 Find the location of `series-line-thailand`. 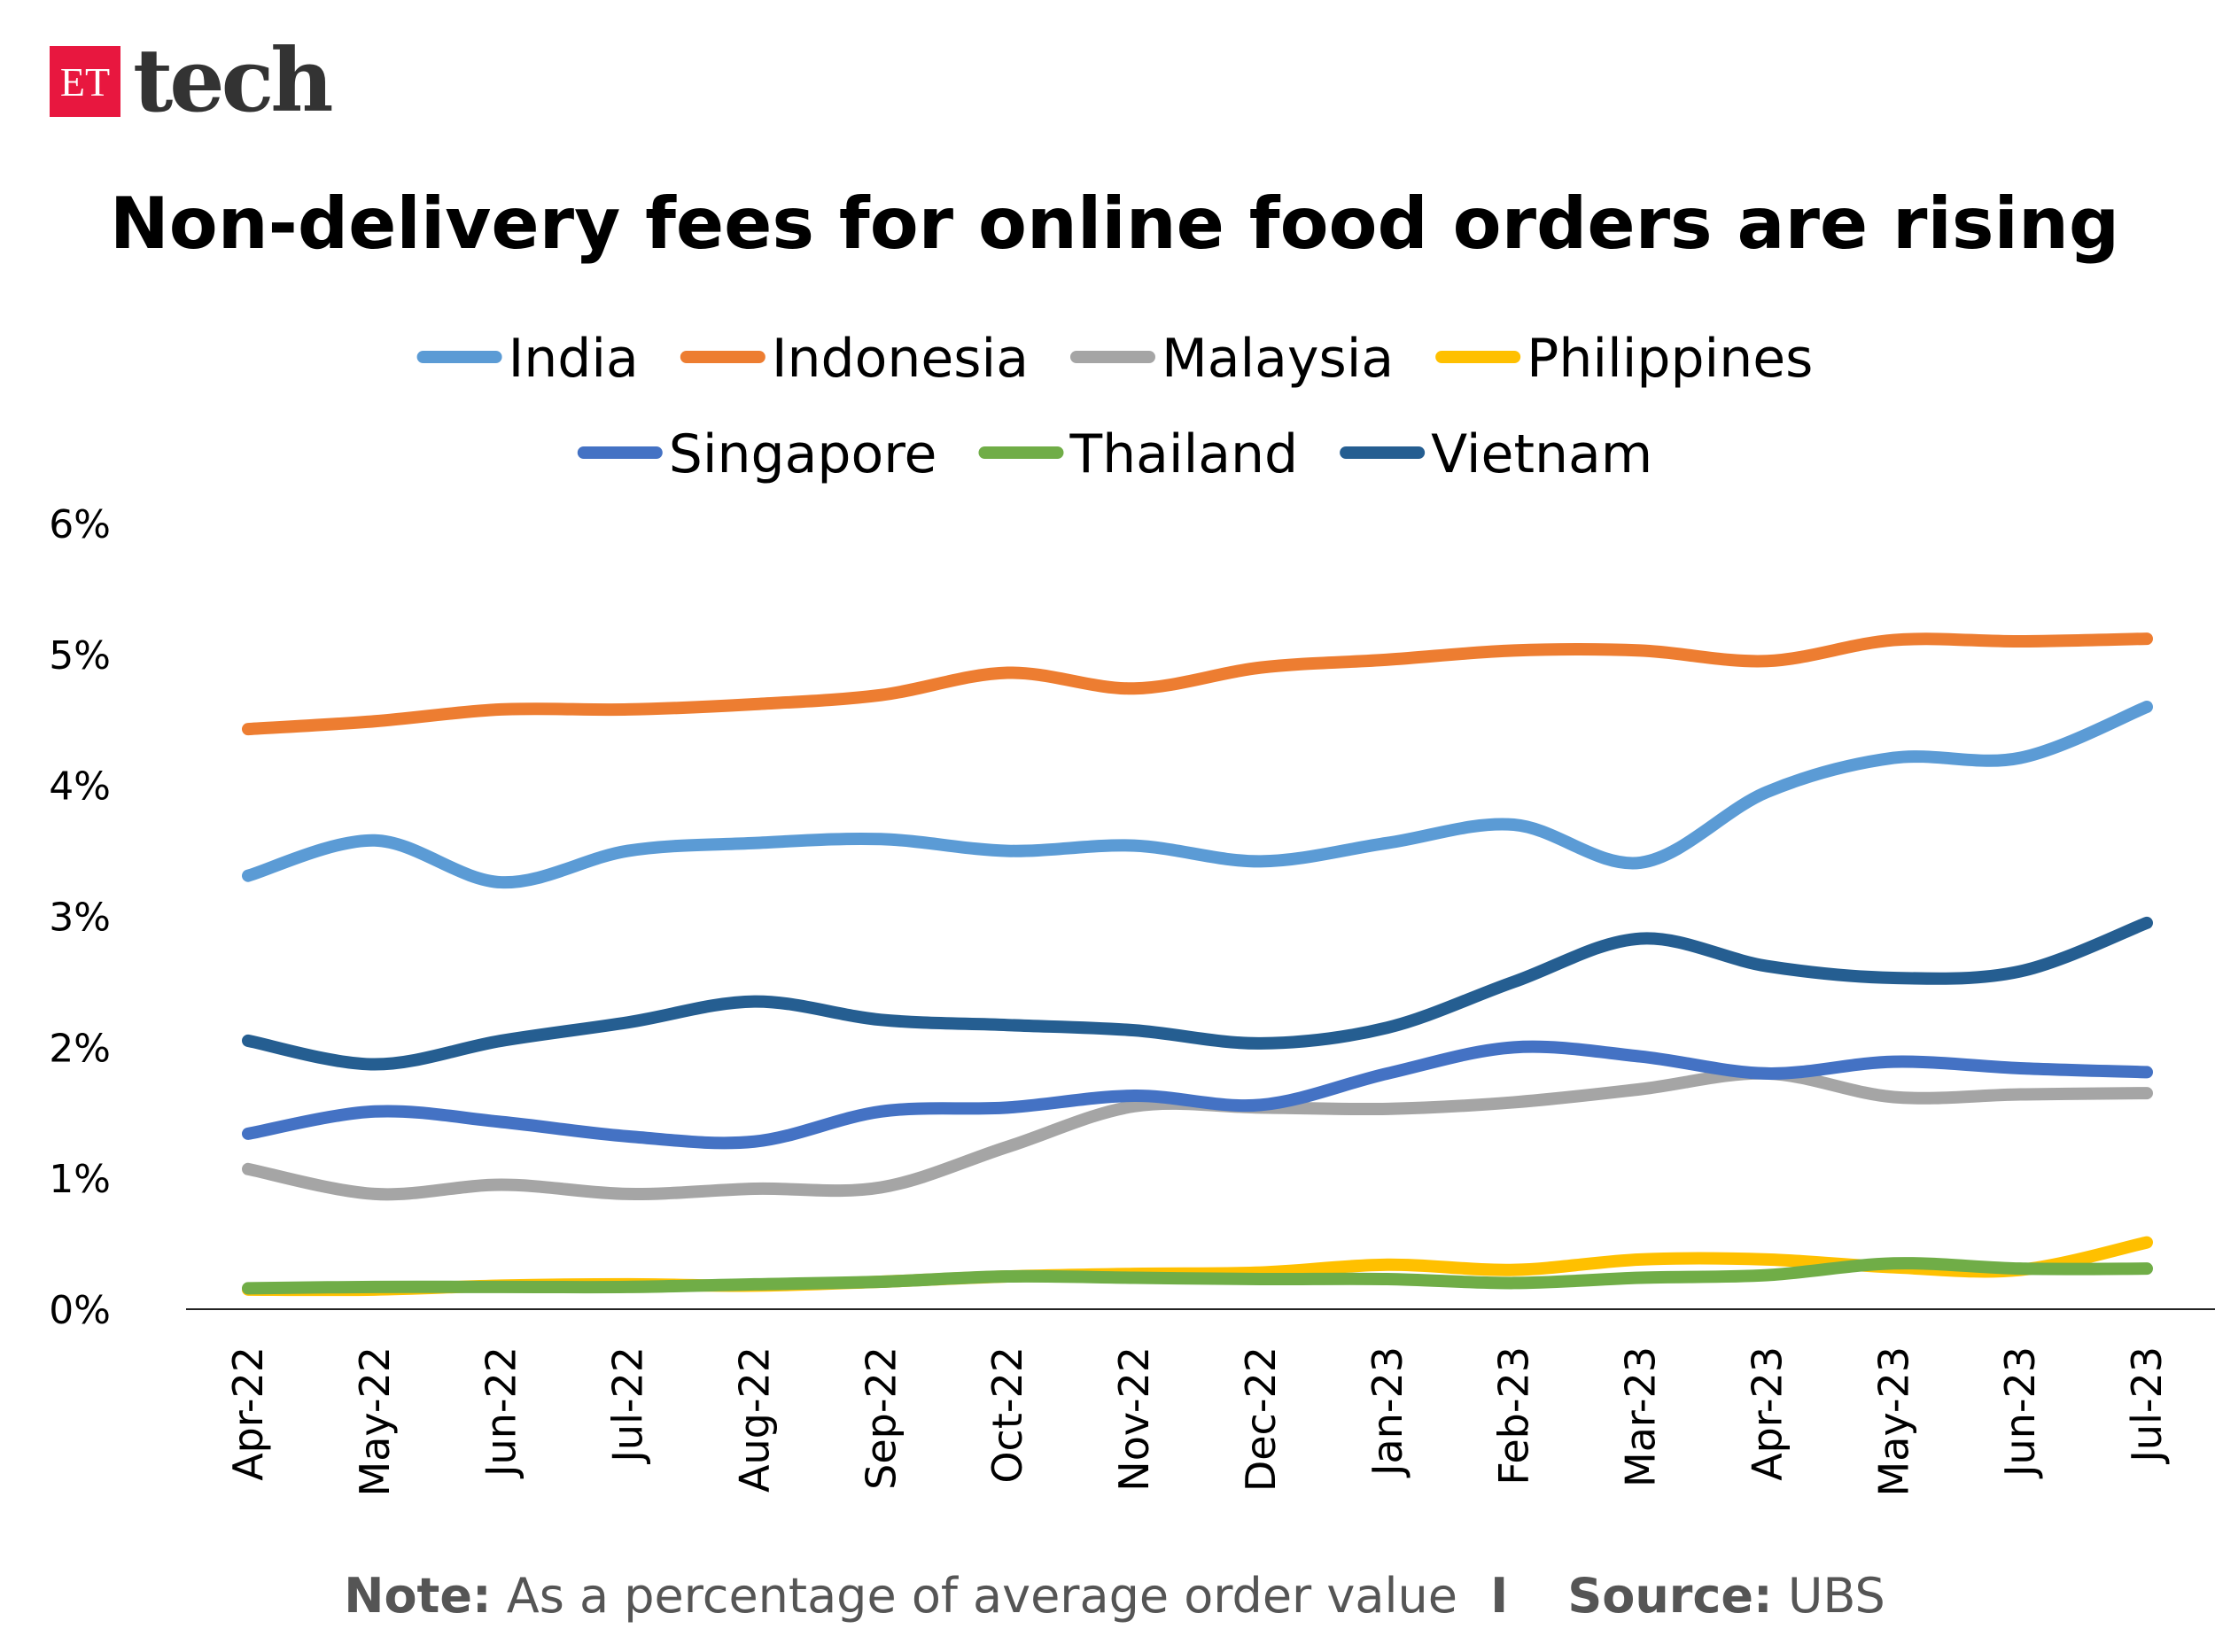

series-line-thailand is located at coordinates (1197, 1276).